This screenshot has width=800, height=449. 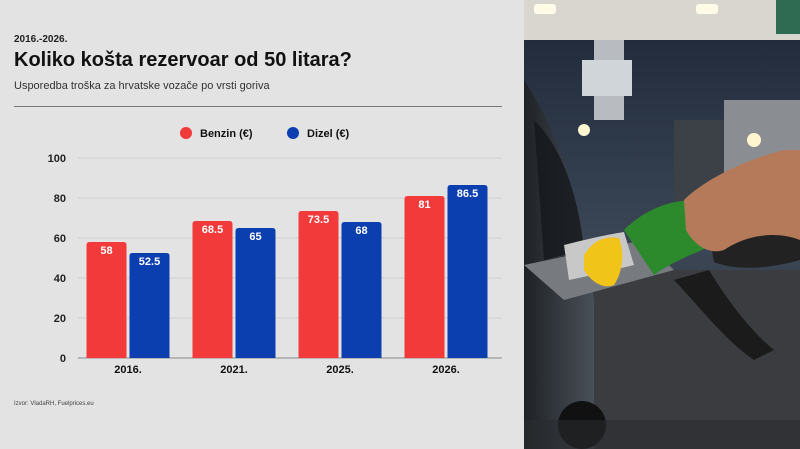 What do you see at coordinates (63, 359) in the screenshot?
I see `y-tick-label: 0` at bounding box center [63, 359].